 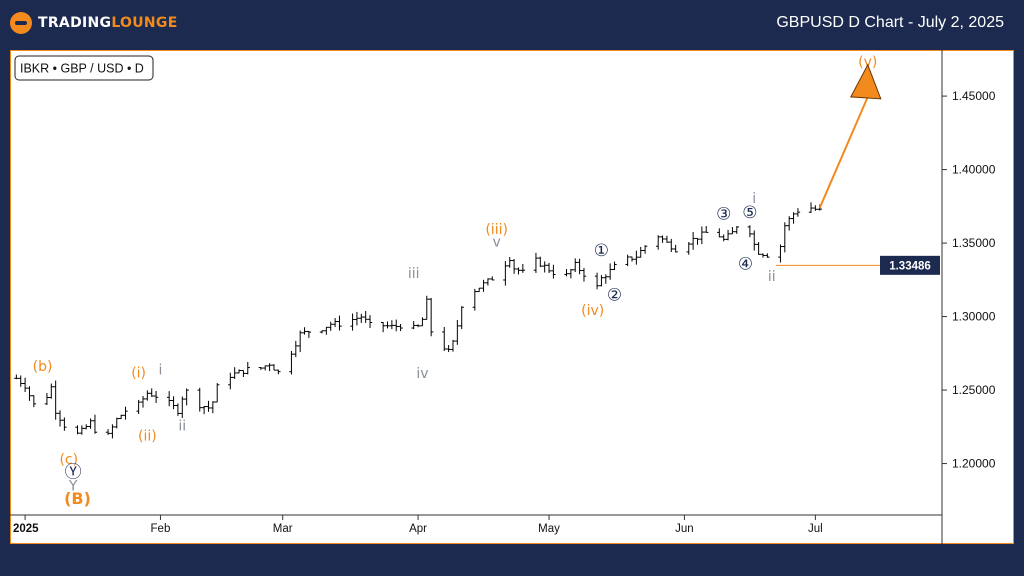 What do you see at coordinates (75, 23) in the screenshot?
I see `logo-text-main: TRADING` at bounding box center [75, 23].